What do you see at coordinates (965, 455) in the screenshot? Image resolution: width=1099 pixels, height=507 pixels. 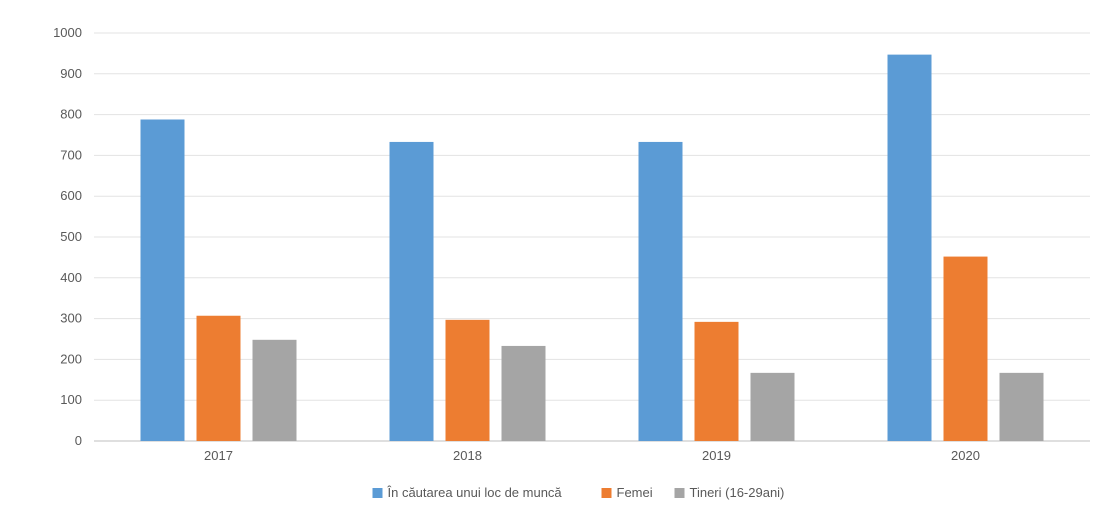 I see `x-tick-label: 2020` at bounding box center [965, 455].